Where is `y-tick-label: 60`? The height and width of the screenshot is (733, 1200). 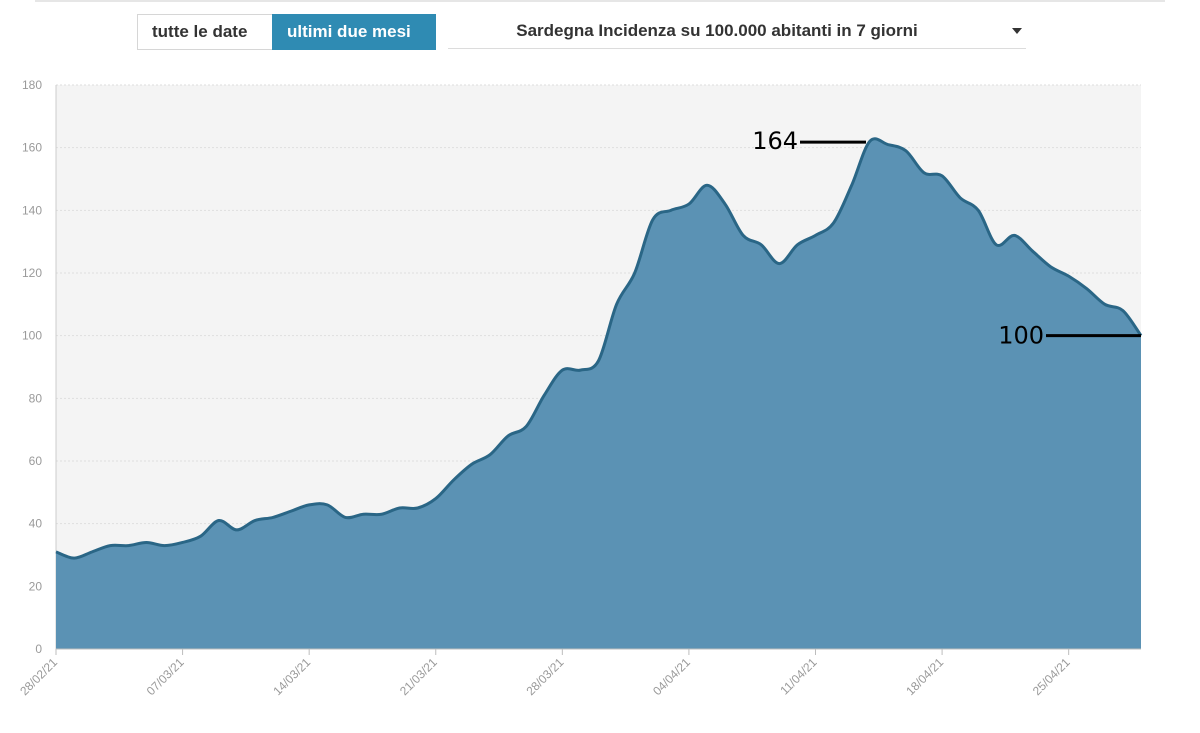 y-tick-label: 60 is located at coordinates (36, 461).